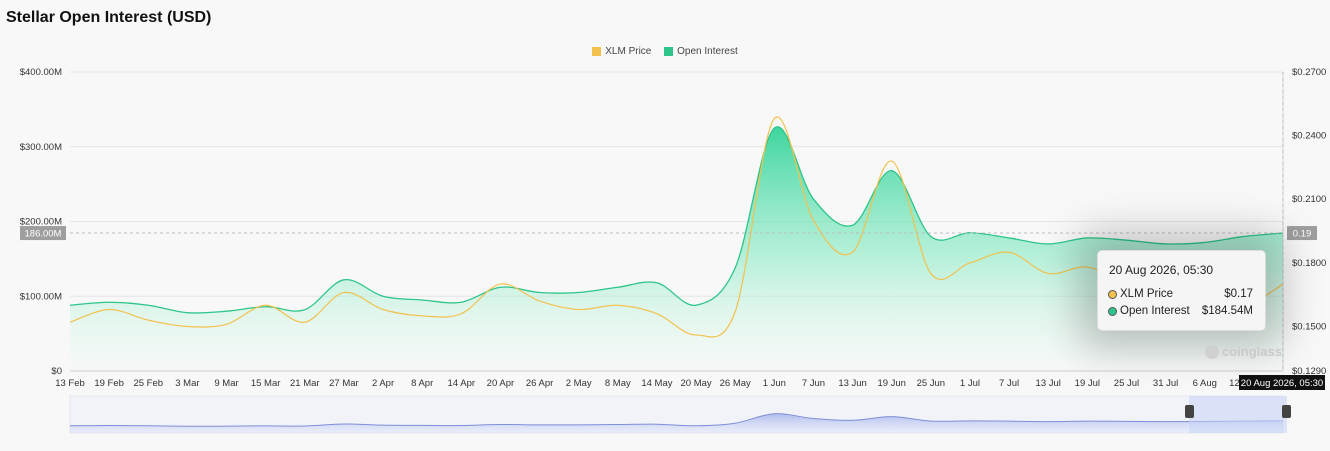 This screenshot has height=451, width=1330. What do you see at coordinates (1238, 294) in the screenshot?
I see `tooltip-value-xlm-price: $0.17` at bounding box center [1238, 294].